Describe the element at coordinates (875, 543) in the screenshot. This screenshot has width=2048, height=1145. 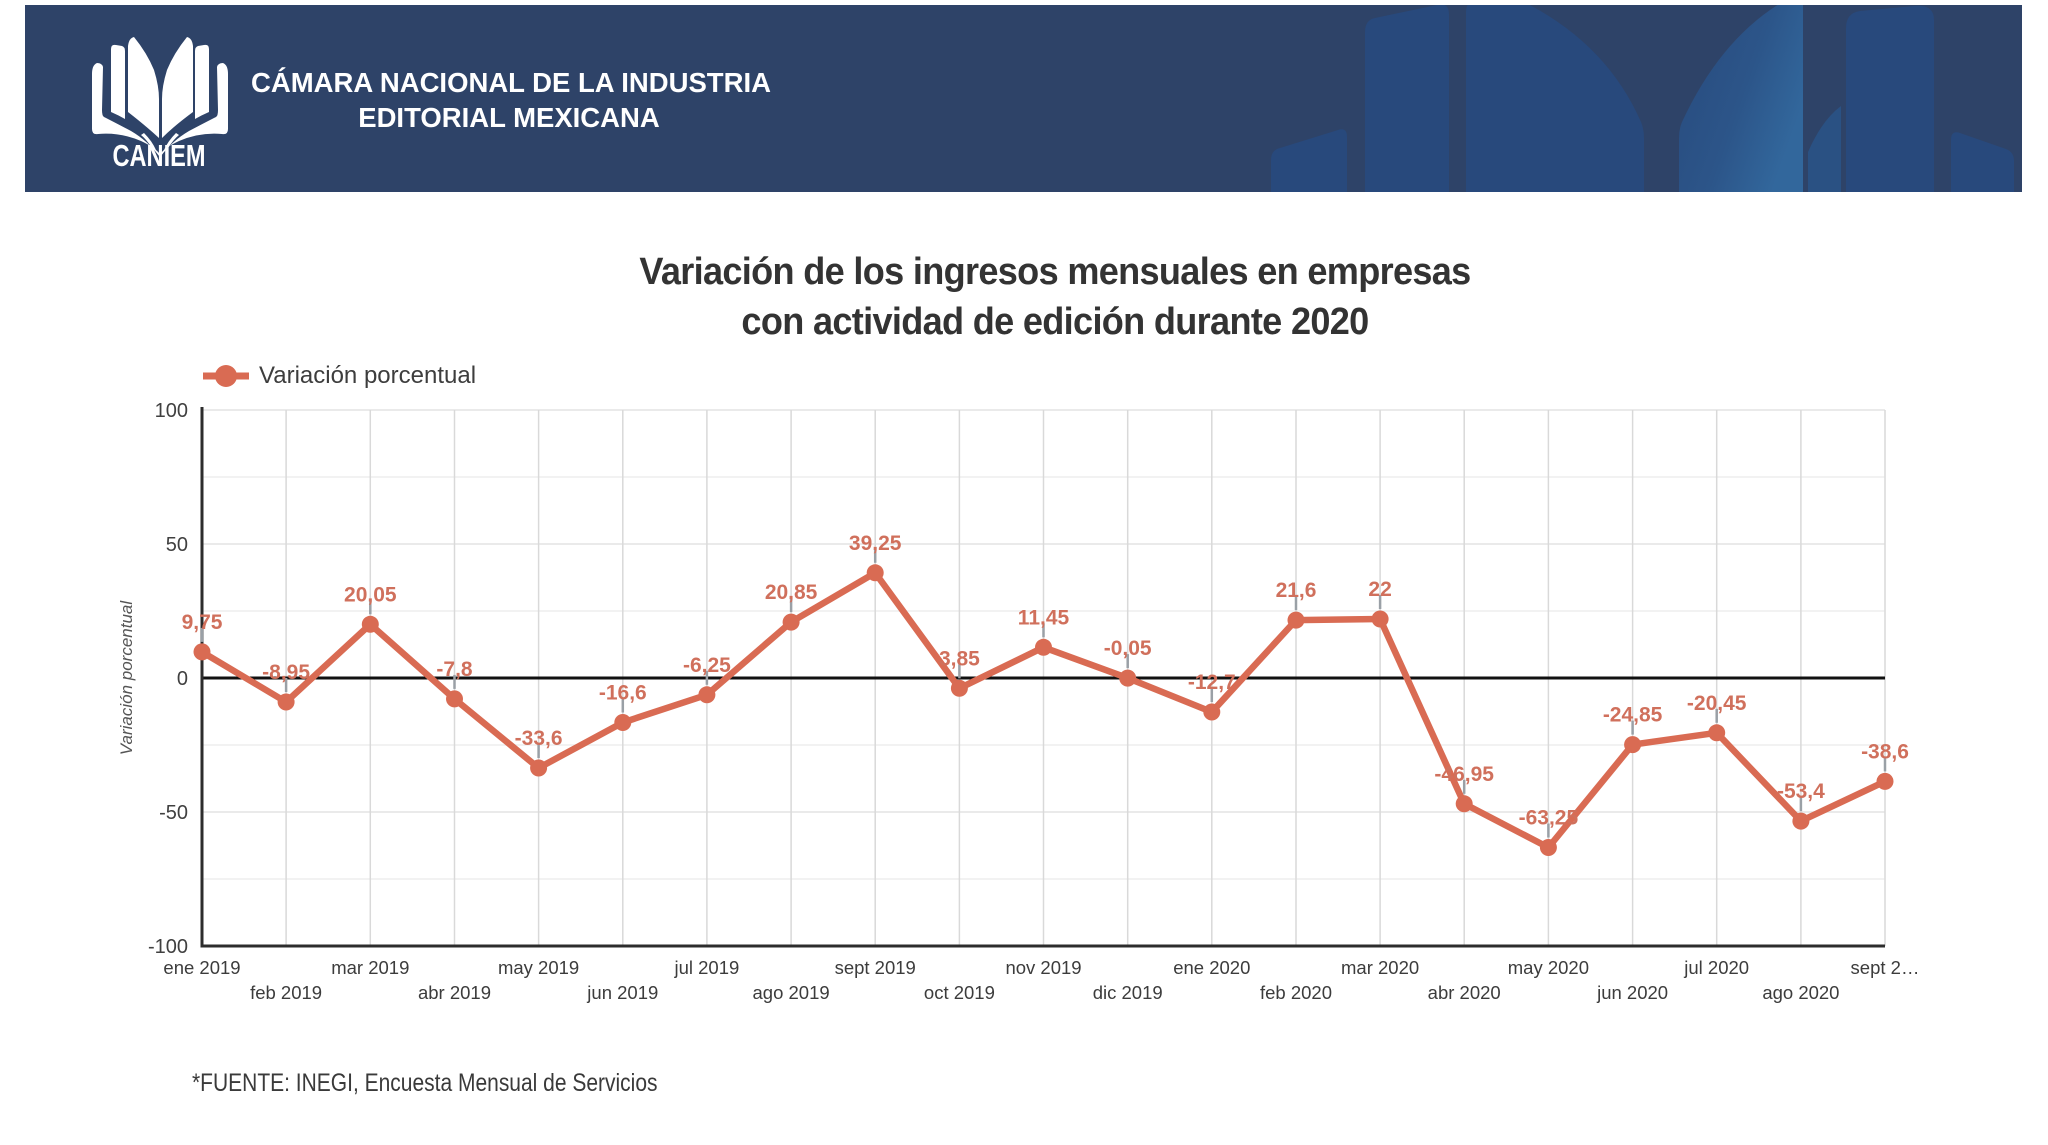
I see `svg-text: 39,25` at that location.